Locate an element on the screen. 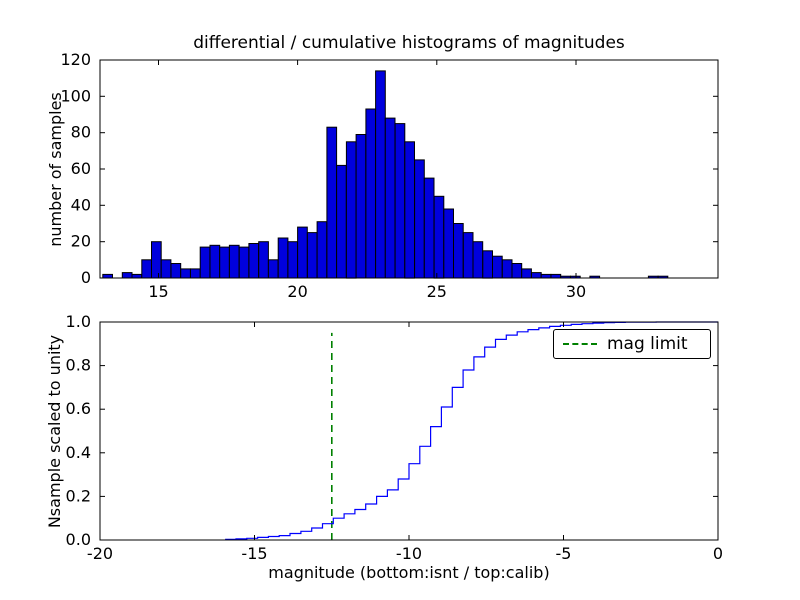  bottom-ylabel-box: Nsample scaled to unity is located at coordinates (55, 431).